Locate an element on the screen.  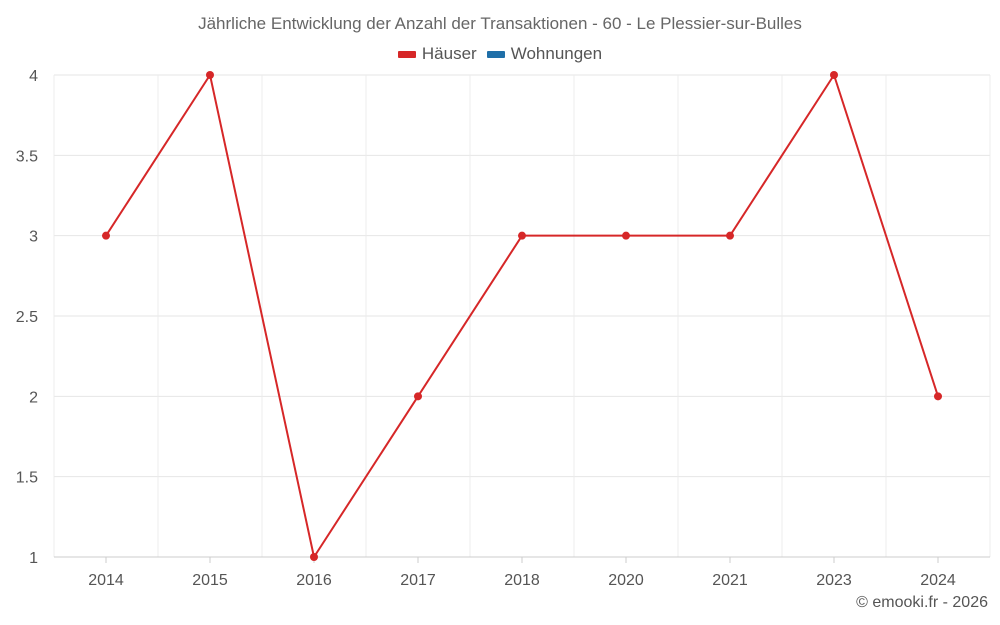
x-tick-label: 2021 is located at coordinates (730, 580).